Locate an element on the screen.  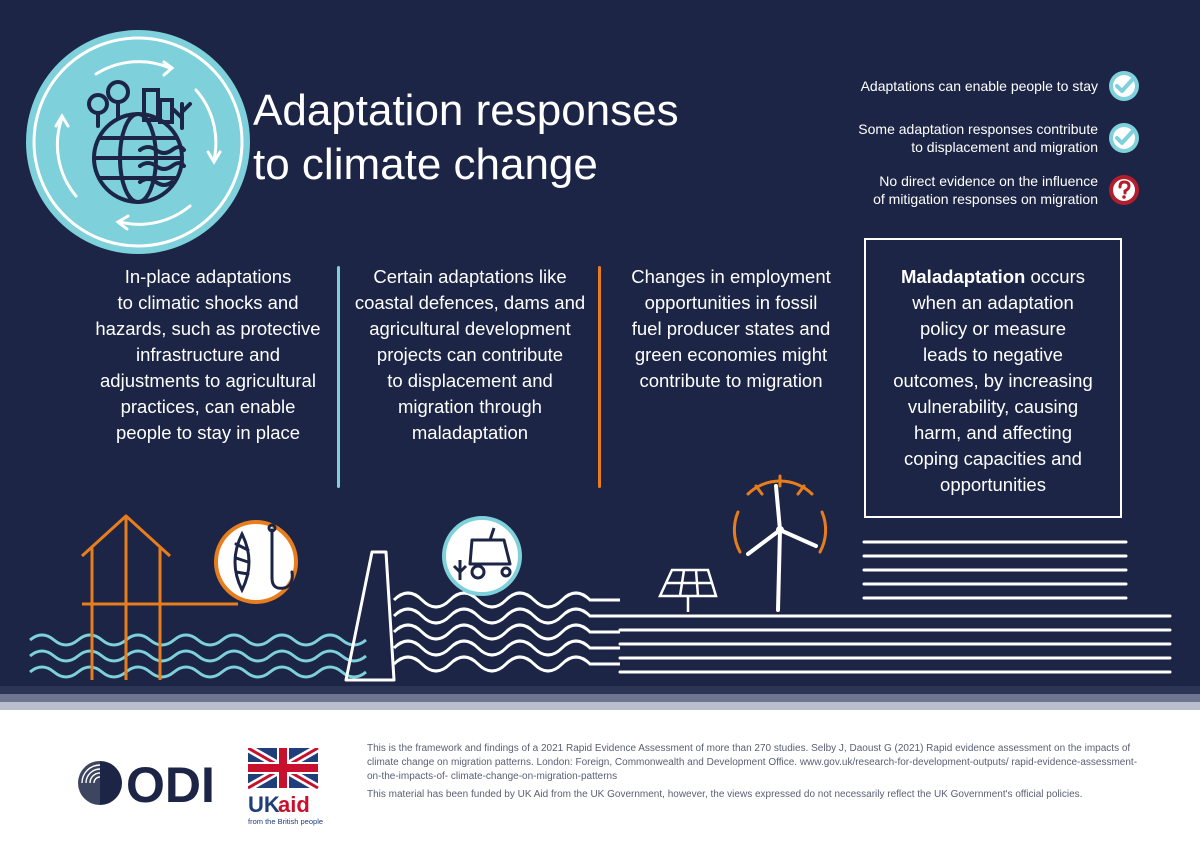
stilt-house-icon is located at coordinates (159, 597).